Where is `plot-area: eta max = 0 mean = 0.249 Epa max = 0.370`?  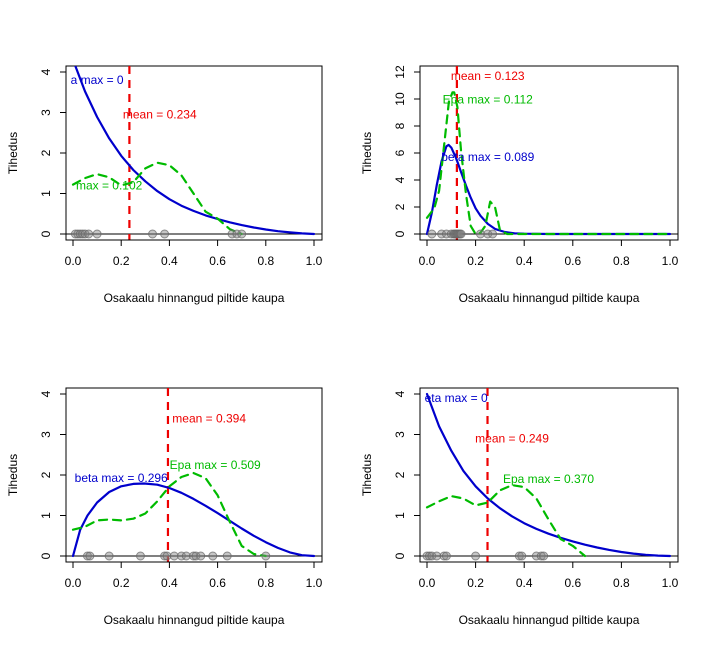 plot-area: eta max = 0 mean = 0.249 Epa max = 0.370 is located at coordinates (549, 475).